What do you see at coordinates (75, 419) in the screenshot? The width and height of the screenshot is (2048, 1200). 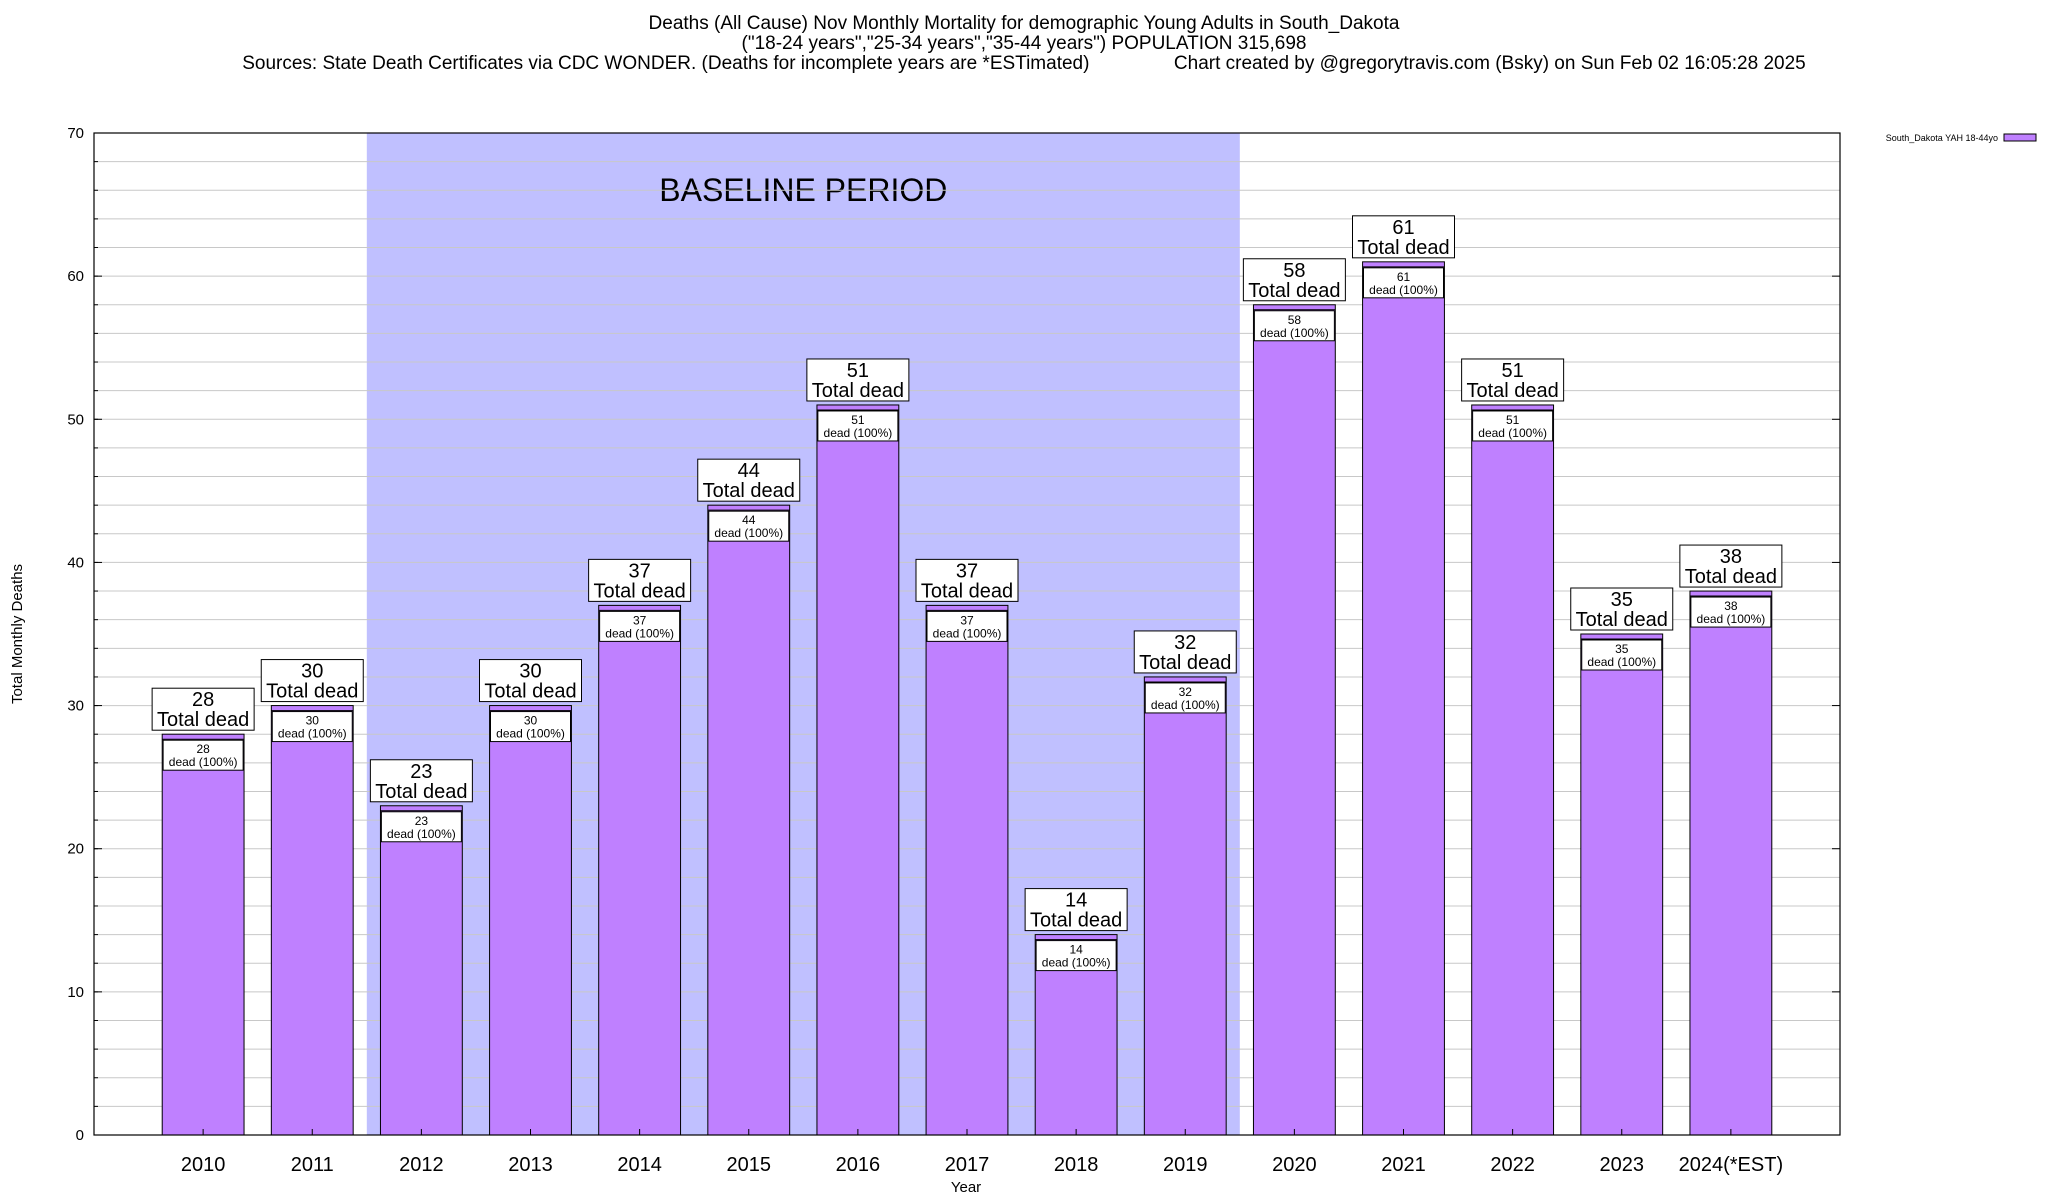 I see `y-tick-label: 50` at bounding box center [75, 419].